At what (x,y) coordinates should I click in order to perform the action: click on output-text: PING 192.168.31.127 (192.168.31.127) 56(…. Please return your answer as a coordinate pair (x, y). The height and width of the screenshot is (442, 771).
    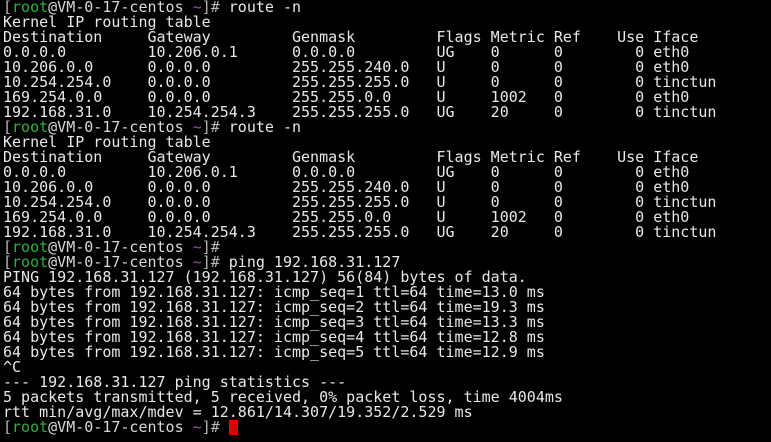
    Looking at the image, I should click on (265, 277).